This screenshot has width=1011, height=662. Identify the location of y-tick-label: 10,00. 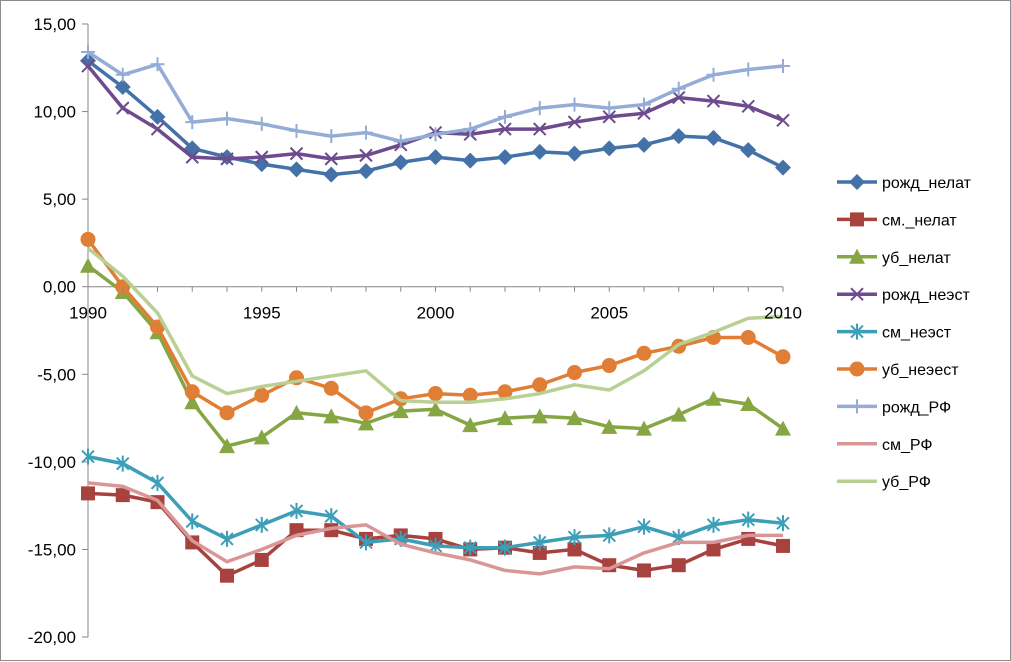
(54, 112).